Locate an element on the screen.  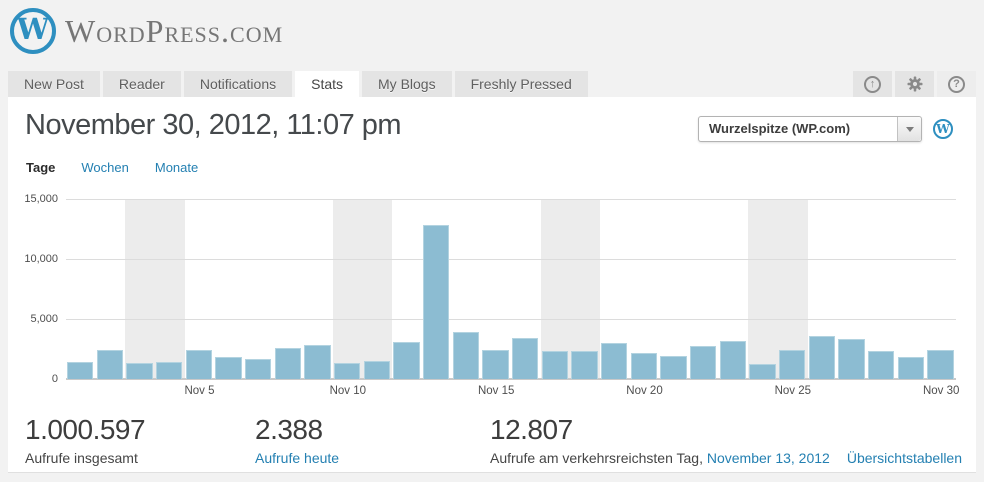
x-axis-label: Nov 10 is located at coordinates (348, 391).